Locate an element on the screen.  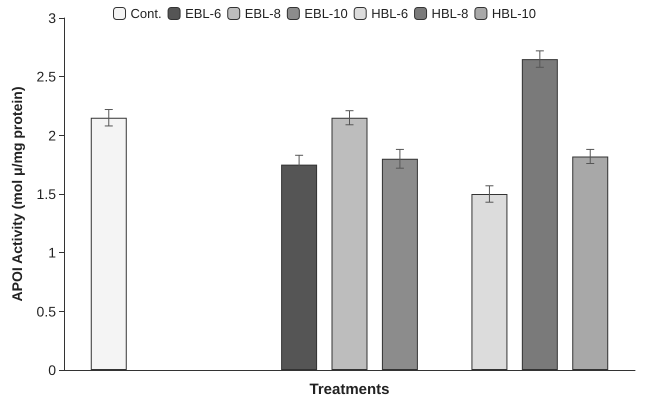
legend-label: EBL-10 is located at coordinates (326, 13).